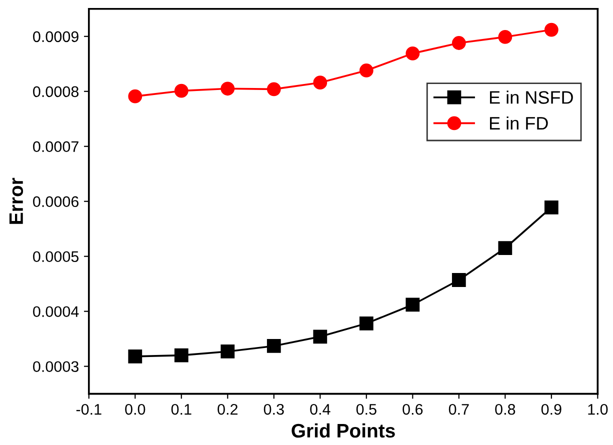  I want to click on x-tick-label: 0.4, so click(320, 409).